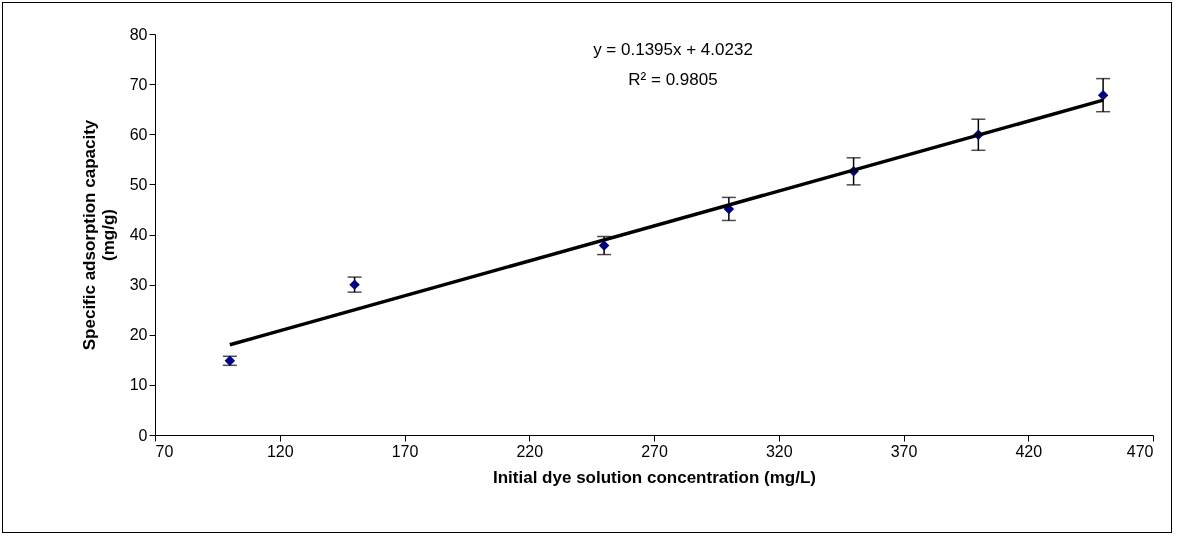 The width and height of the screenshot is (1178, 539). Describe the element at coordinates (405, 451) in the screenshot. I see `x-tick-label: 170` at that location.